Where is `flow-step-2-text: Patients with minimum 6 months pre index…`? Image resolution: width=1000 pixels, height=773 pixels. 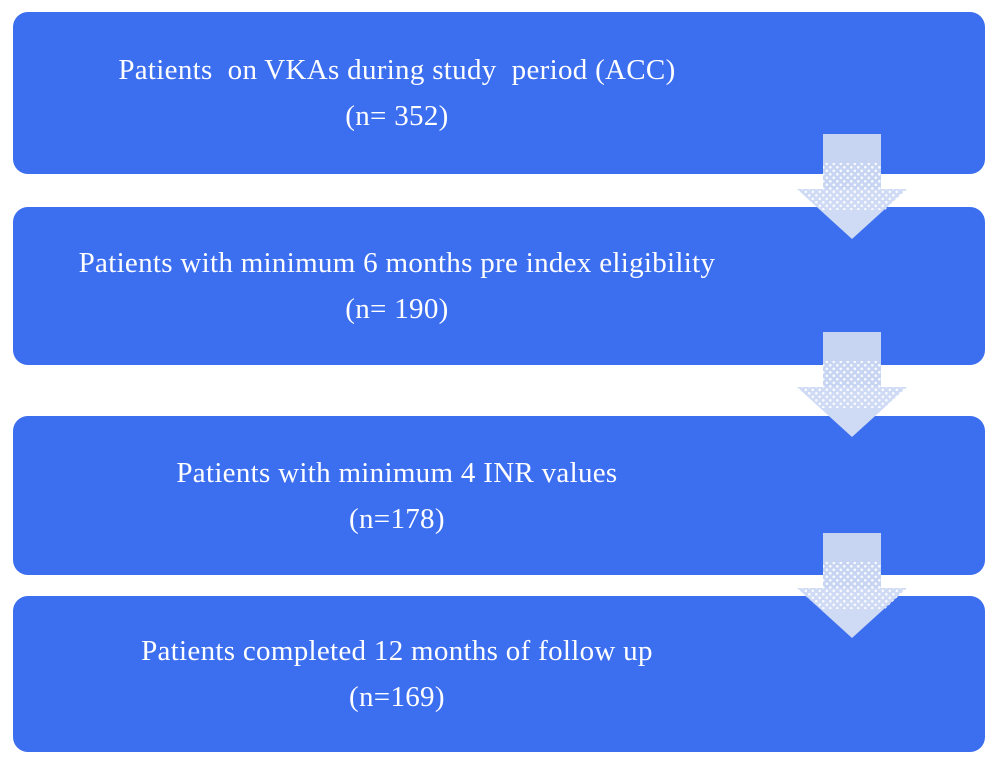 flow-step-2-text: Patients with minimum 6 months pre index… is located at coordinates (397, 286).